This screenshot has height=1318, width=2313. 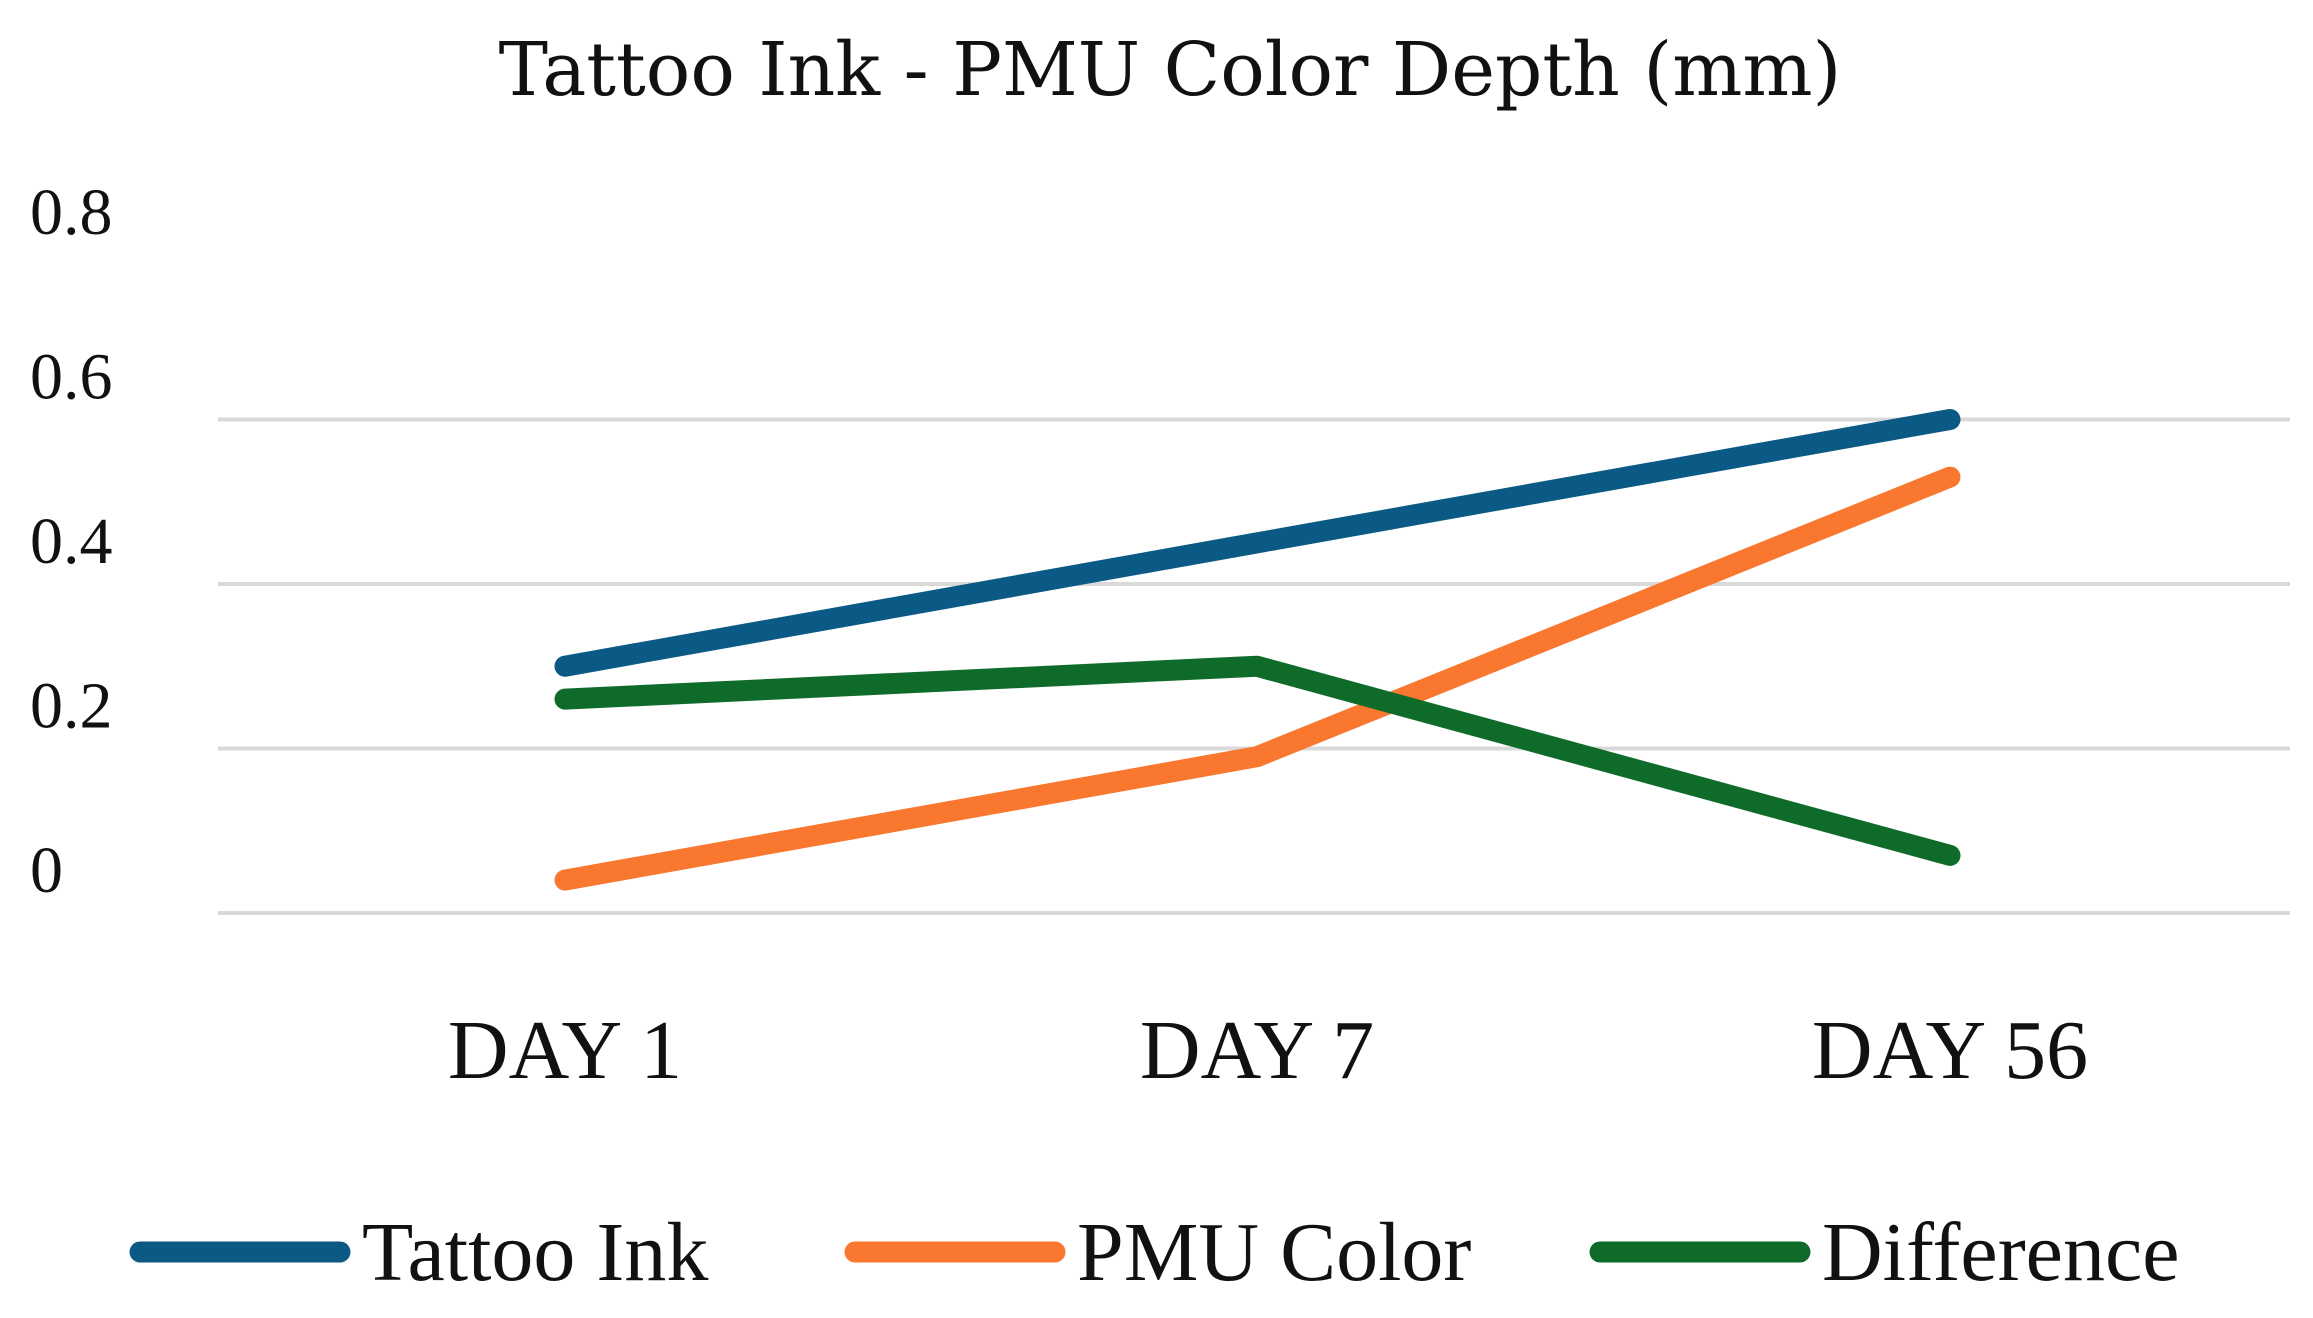 I want to click on y-tick-label: 0.4, so click(x=71, y=541).